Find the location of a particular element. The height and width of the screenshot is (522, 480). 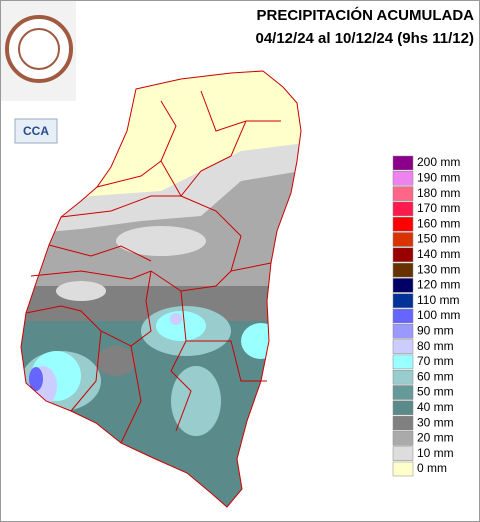

title: PRECIPITACIÓN ACUMULADA is located at coordinates (366, 15).